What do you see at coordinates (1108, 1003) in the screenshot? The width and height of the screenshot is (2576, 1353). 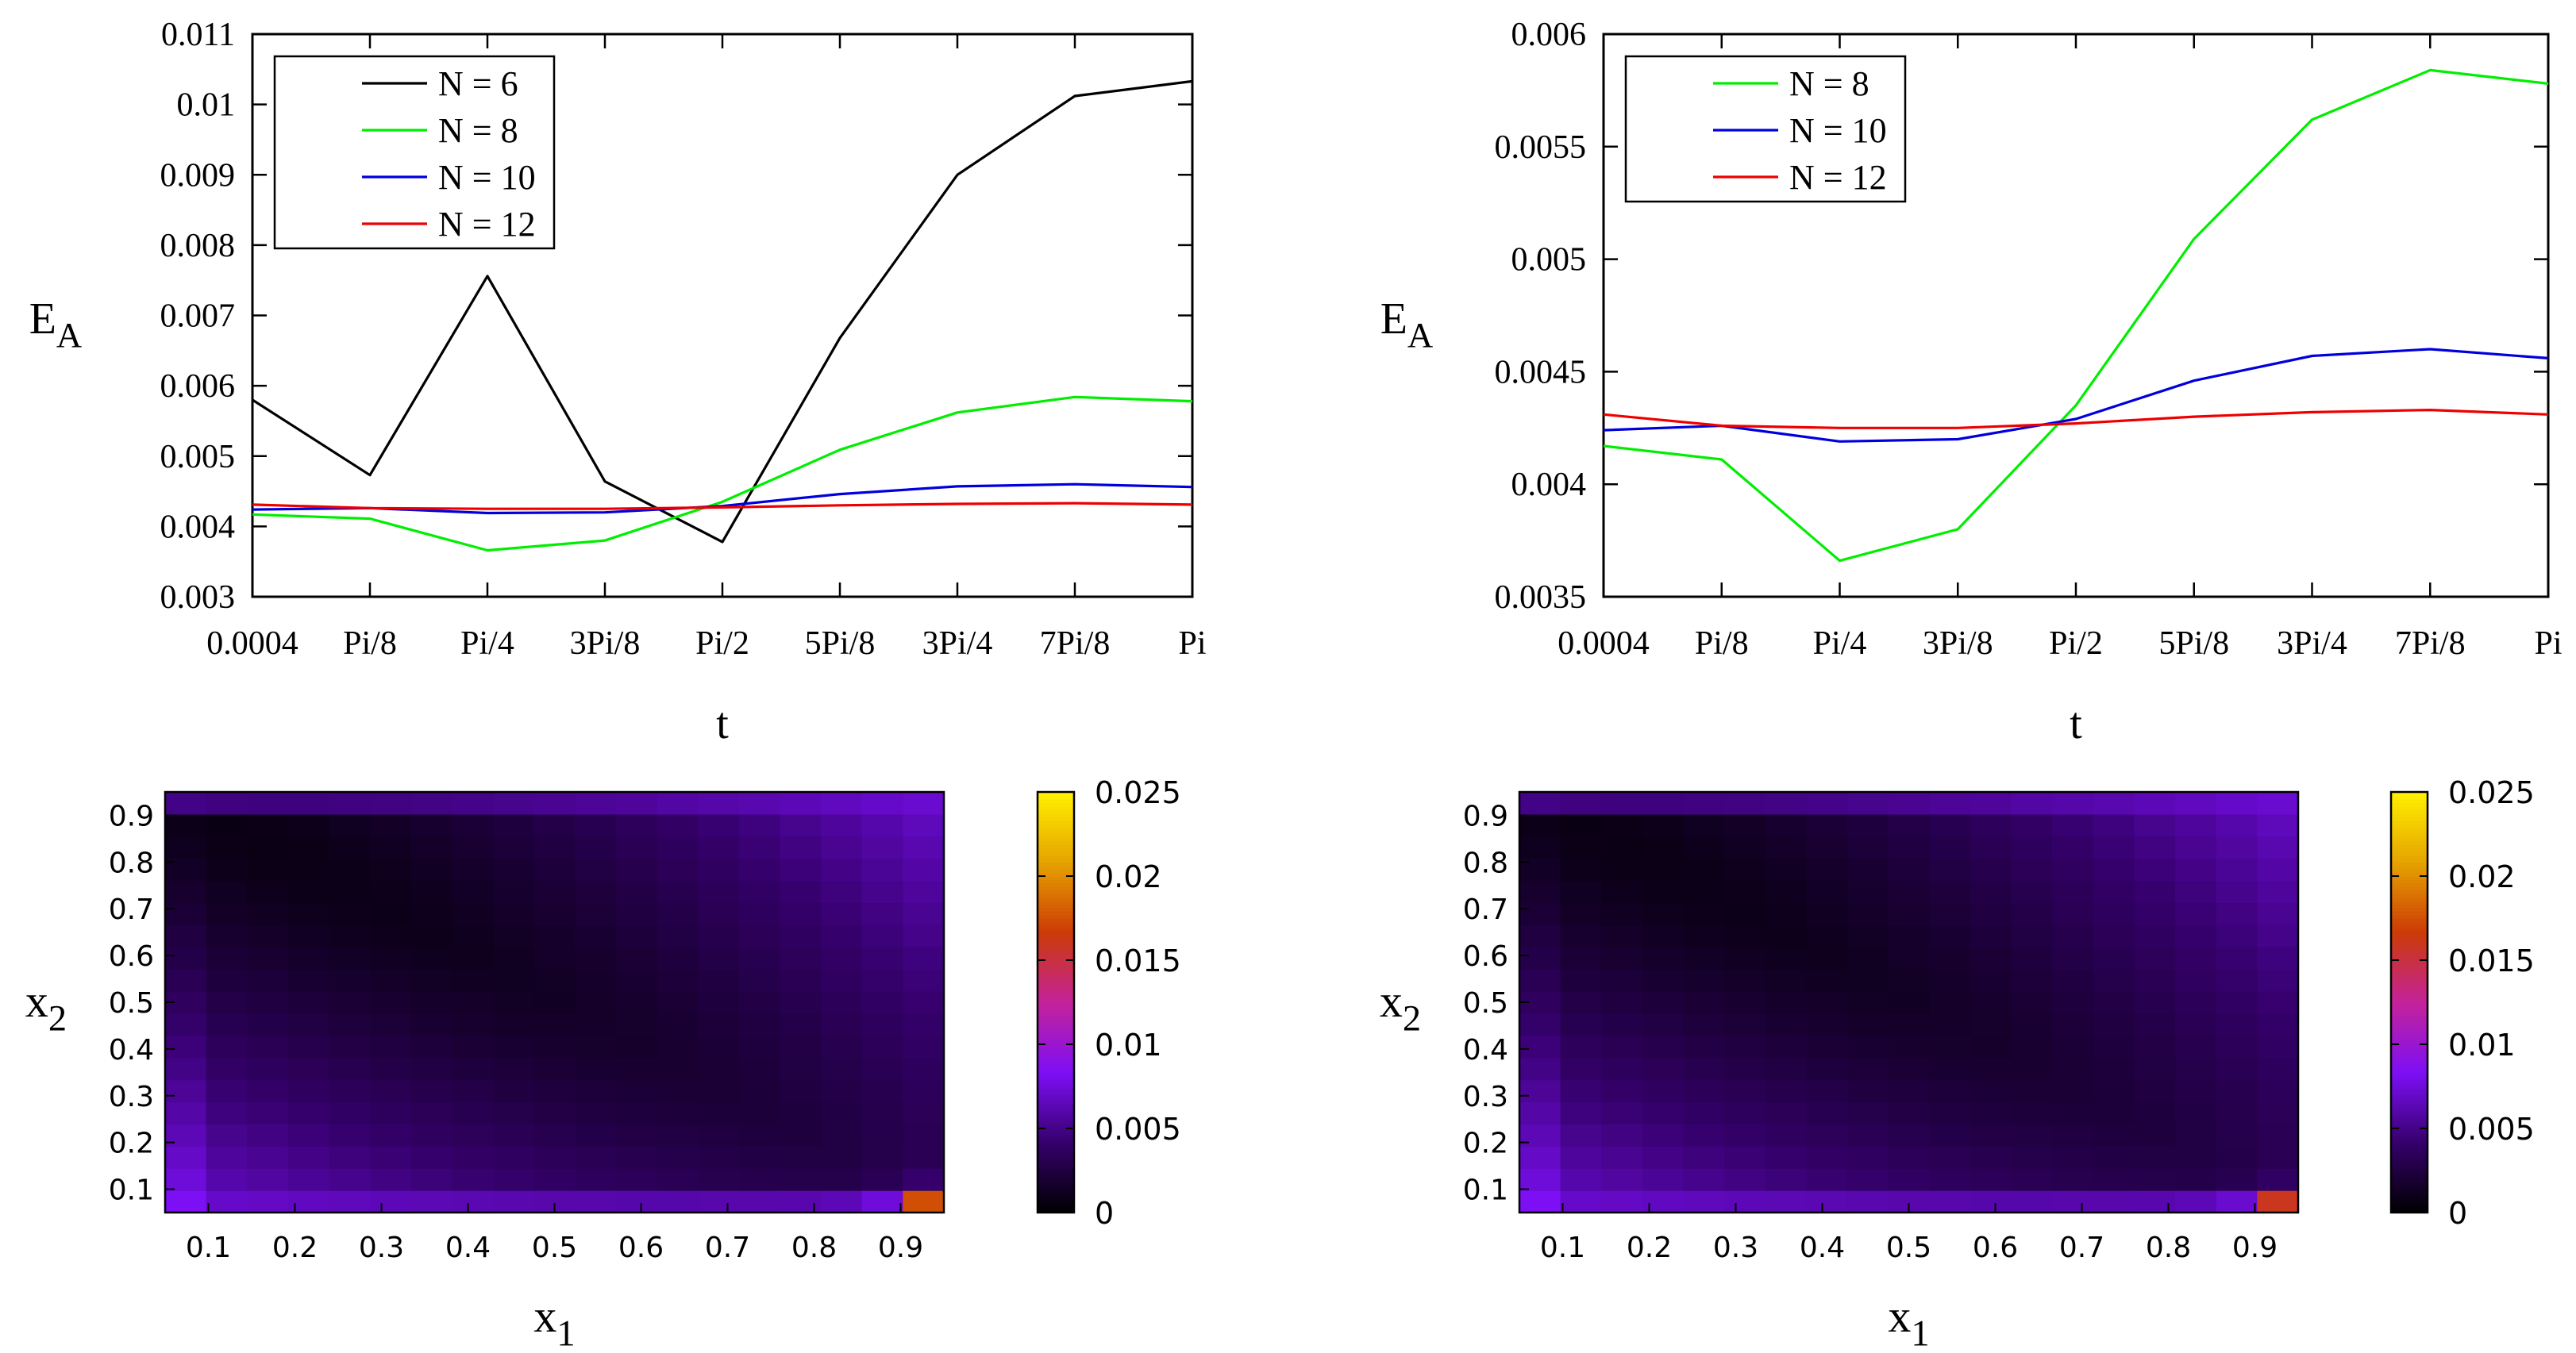 I see `colorbar: 0 0.005 0.01 0.015 0.02 0.025` at bounding box center [1108, 1003].